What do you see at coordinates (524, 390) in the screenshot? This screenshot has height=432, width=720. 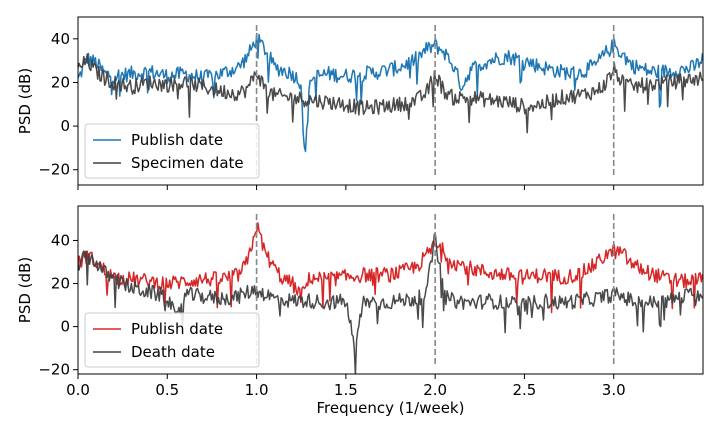 I see `x-tick-label-5: 2.5` at bounding box center [524, 390].